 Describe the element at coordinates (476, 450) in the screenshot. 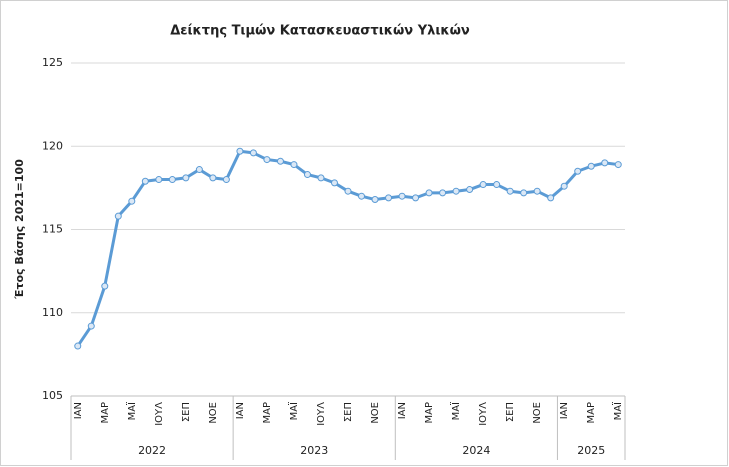

I see `group-label: 2024` at that location.